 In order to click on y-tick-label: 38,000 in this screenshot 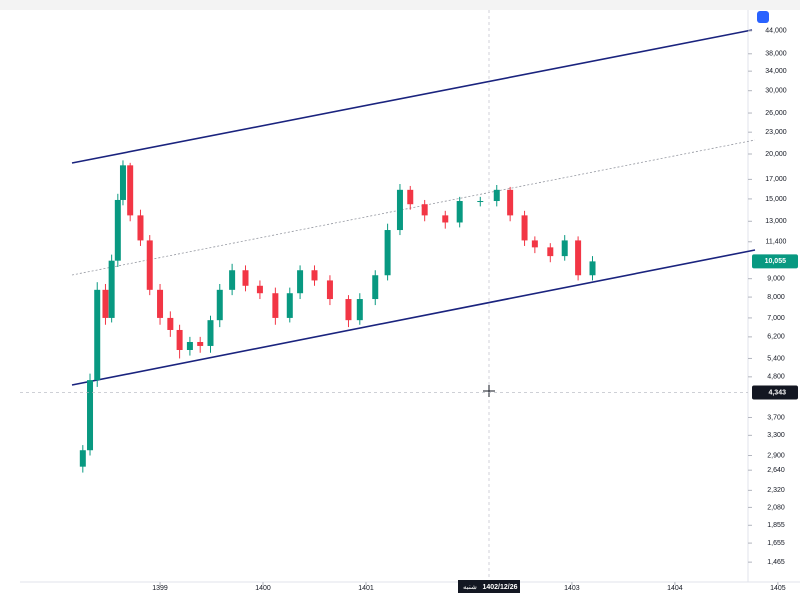, I will do `click(776, 54)`.